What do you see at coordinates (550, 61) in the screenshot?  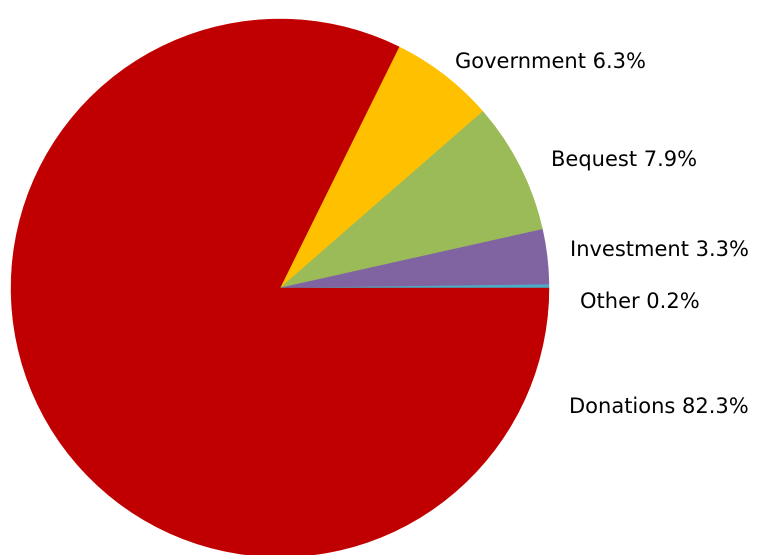 I see `data-label-government: Government 6.3%` at bounding box center [550, 61].